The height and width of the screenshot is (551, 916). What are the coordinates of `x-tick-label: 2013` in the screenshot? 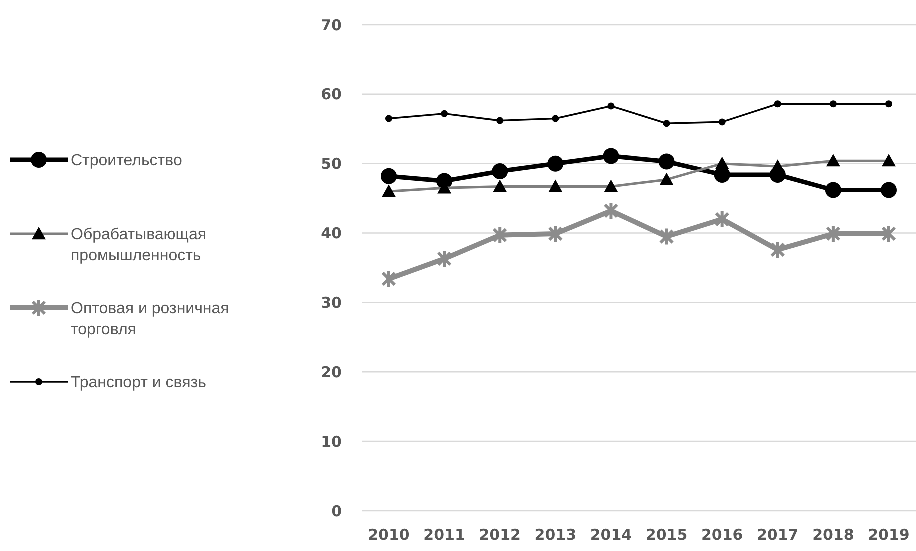 It's located at (555, 535).